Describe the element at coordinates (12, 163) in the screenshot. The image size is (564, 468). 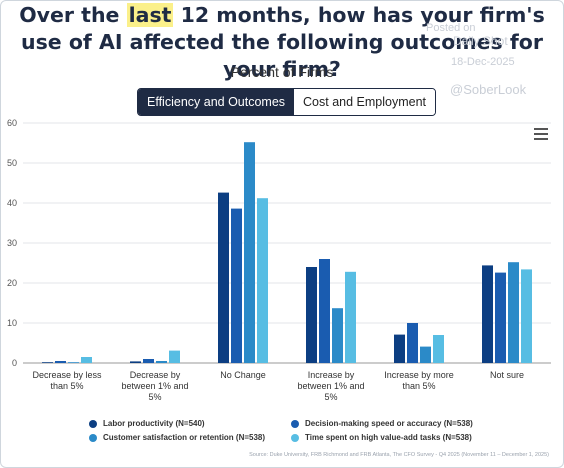
I see `y-tick-label: 50` at that location.